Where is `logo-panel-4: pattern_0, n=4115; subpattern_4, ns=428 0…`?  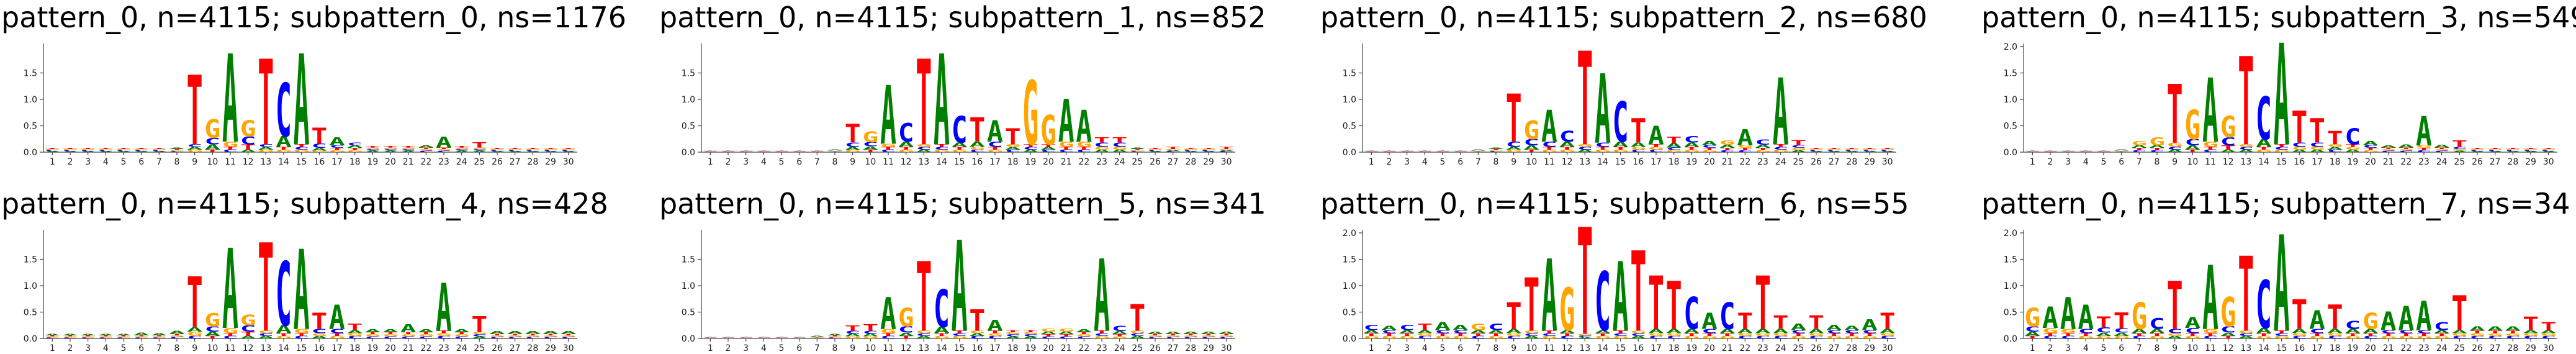
logo-panel-4: pattern_0, n=4115; subpattern_4, ns=428 0… is located at coordinates (304, 270).